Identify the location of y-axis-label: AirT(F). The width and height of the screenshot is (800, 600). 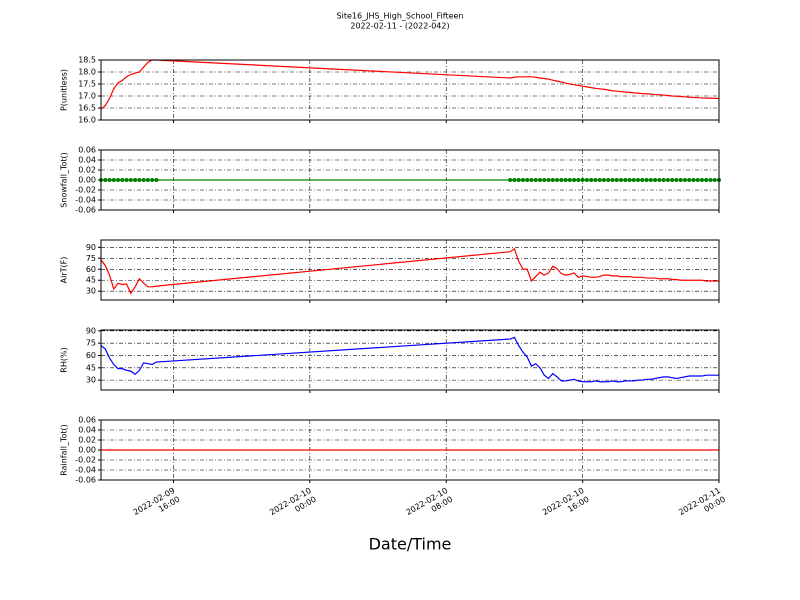
(64, 270).